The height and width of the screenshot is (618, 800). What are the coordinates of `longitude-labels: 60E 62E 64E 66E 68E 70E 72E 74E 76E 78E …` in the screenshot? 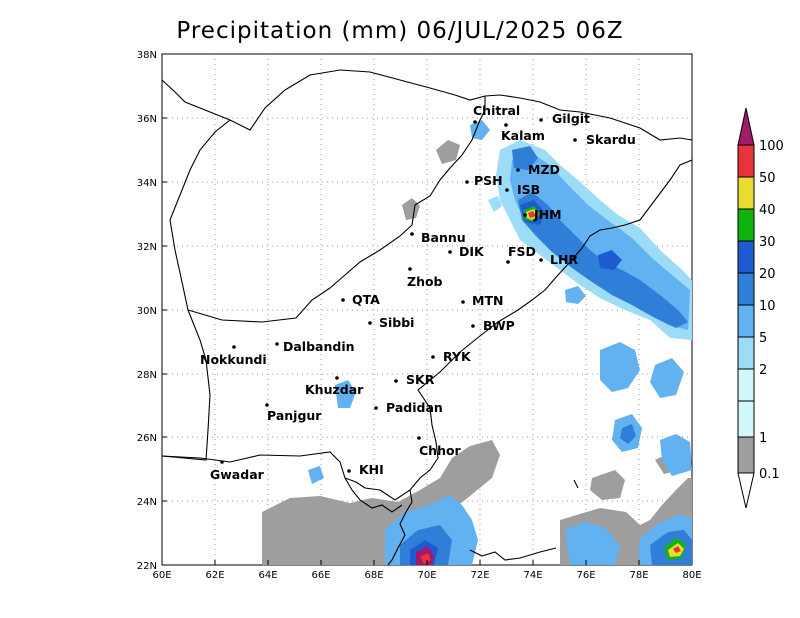 It's located at (426, 575).